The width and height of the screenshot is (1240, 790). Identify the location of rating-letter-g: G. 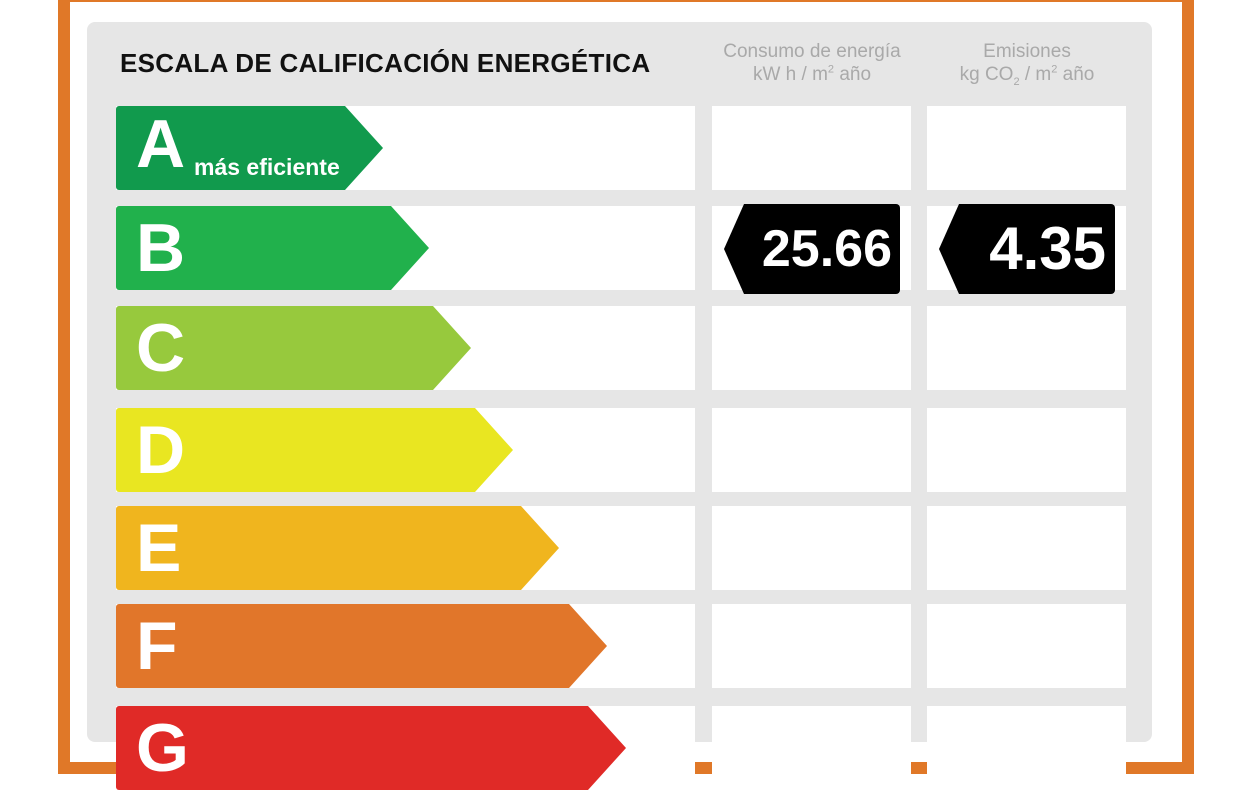
(162, 748).